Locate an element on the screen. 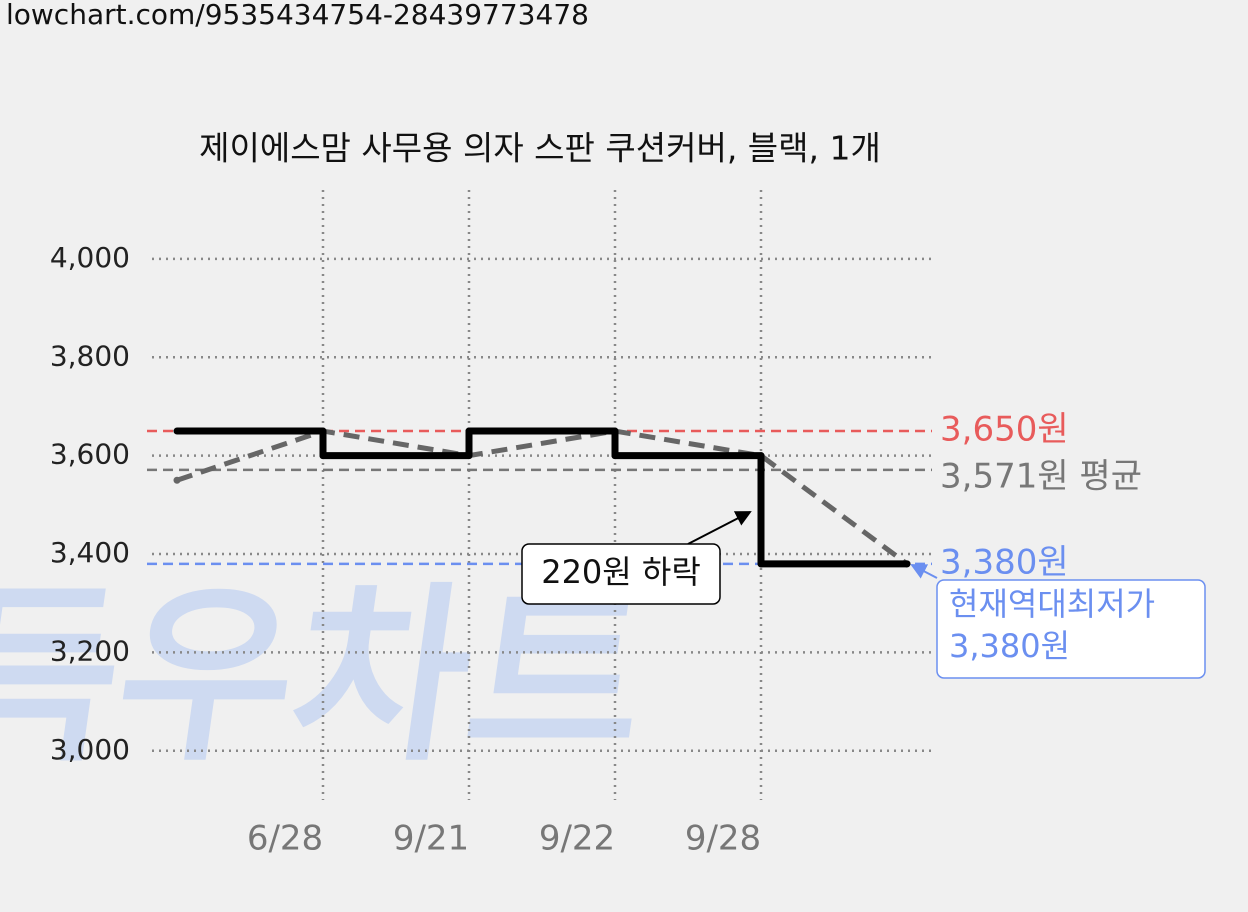  reference-label: 3,380원 is located at coordinates (1004, 562).